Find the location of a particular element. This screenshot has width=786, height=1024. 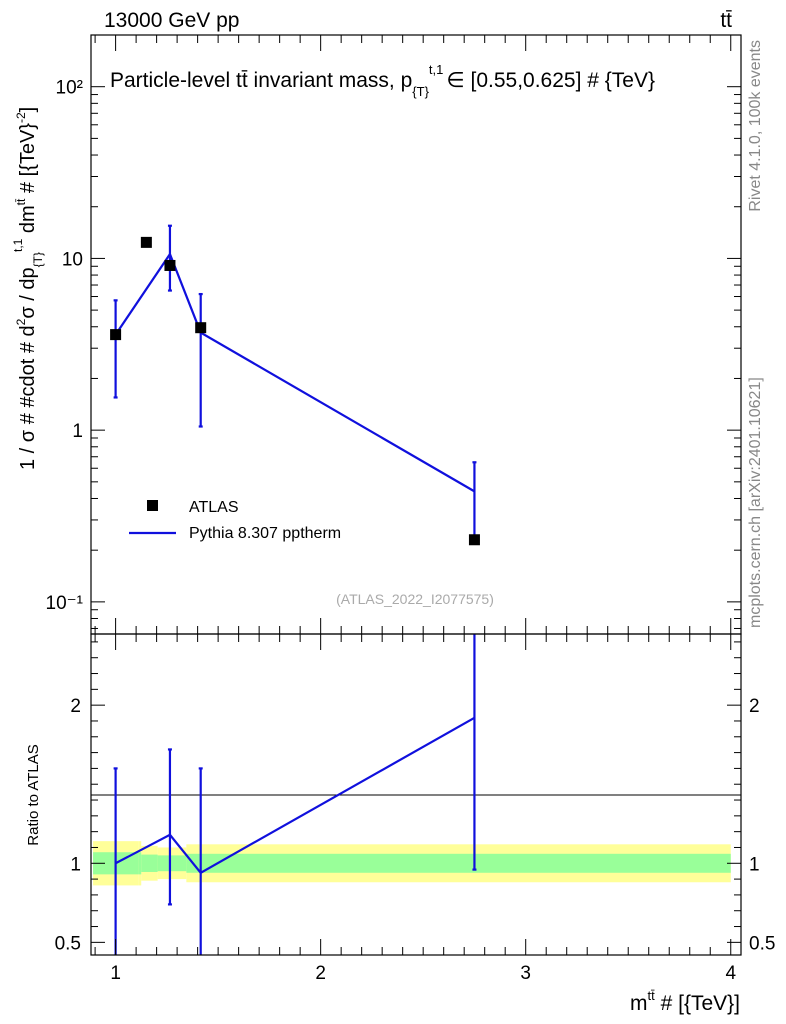

legend-atlas-marker is located at coordinates (152, 505).